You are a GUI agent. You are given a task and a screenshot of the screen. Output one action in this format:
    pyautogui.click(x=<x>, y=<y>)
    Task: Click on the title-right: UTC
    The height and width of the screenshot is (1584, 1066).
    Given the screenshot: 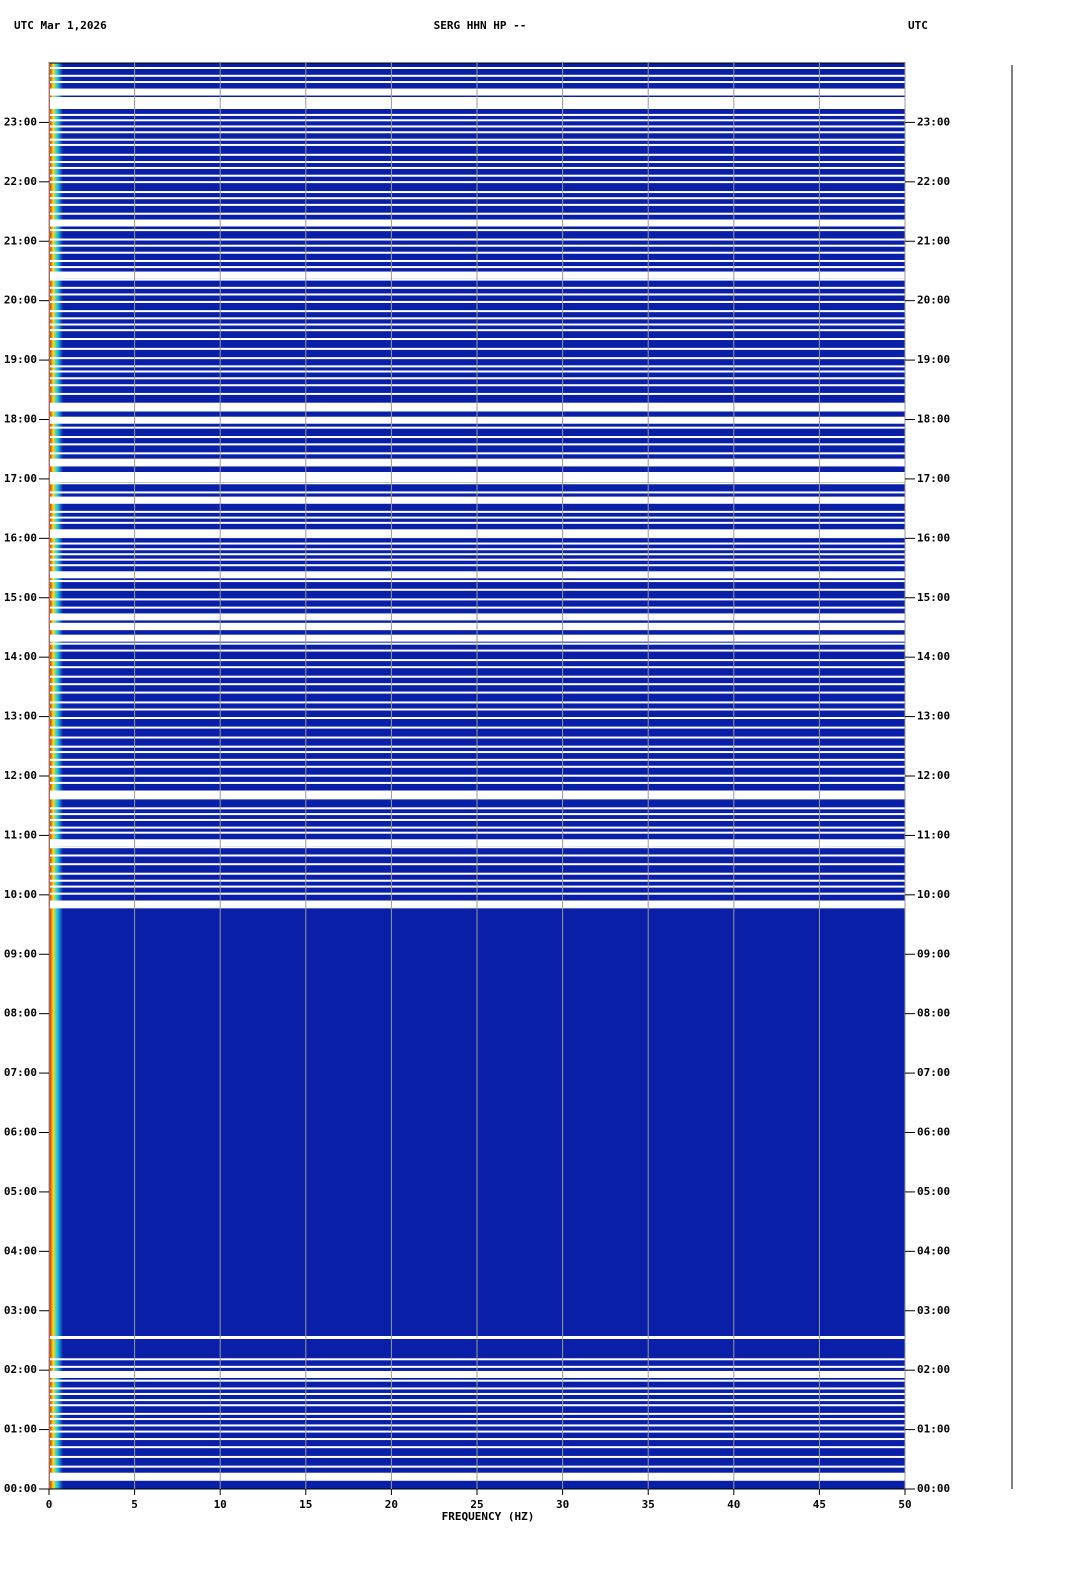 What is the action you would take?
    pyautogui.click(x=918, y=25)
    